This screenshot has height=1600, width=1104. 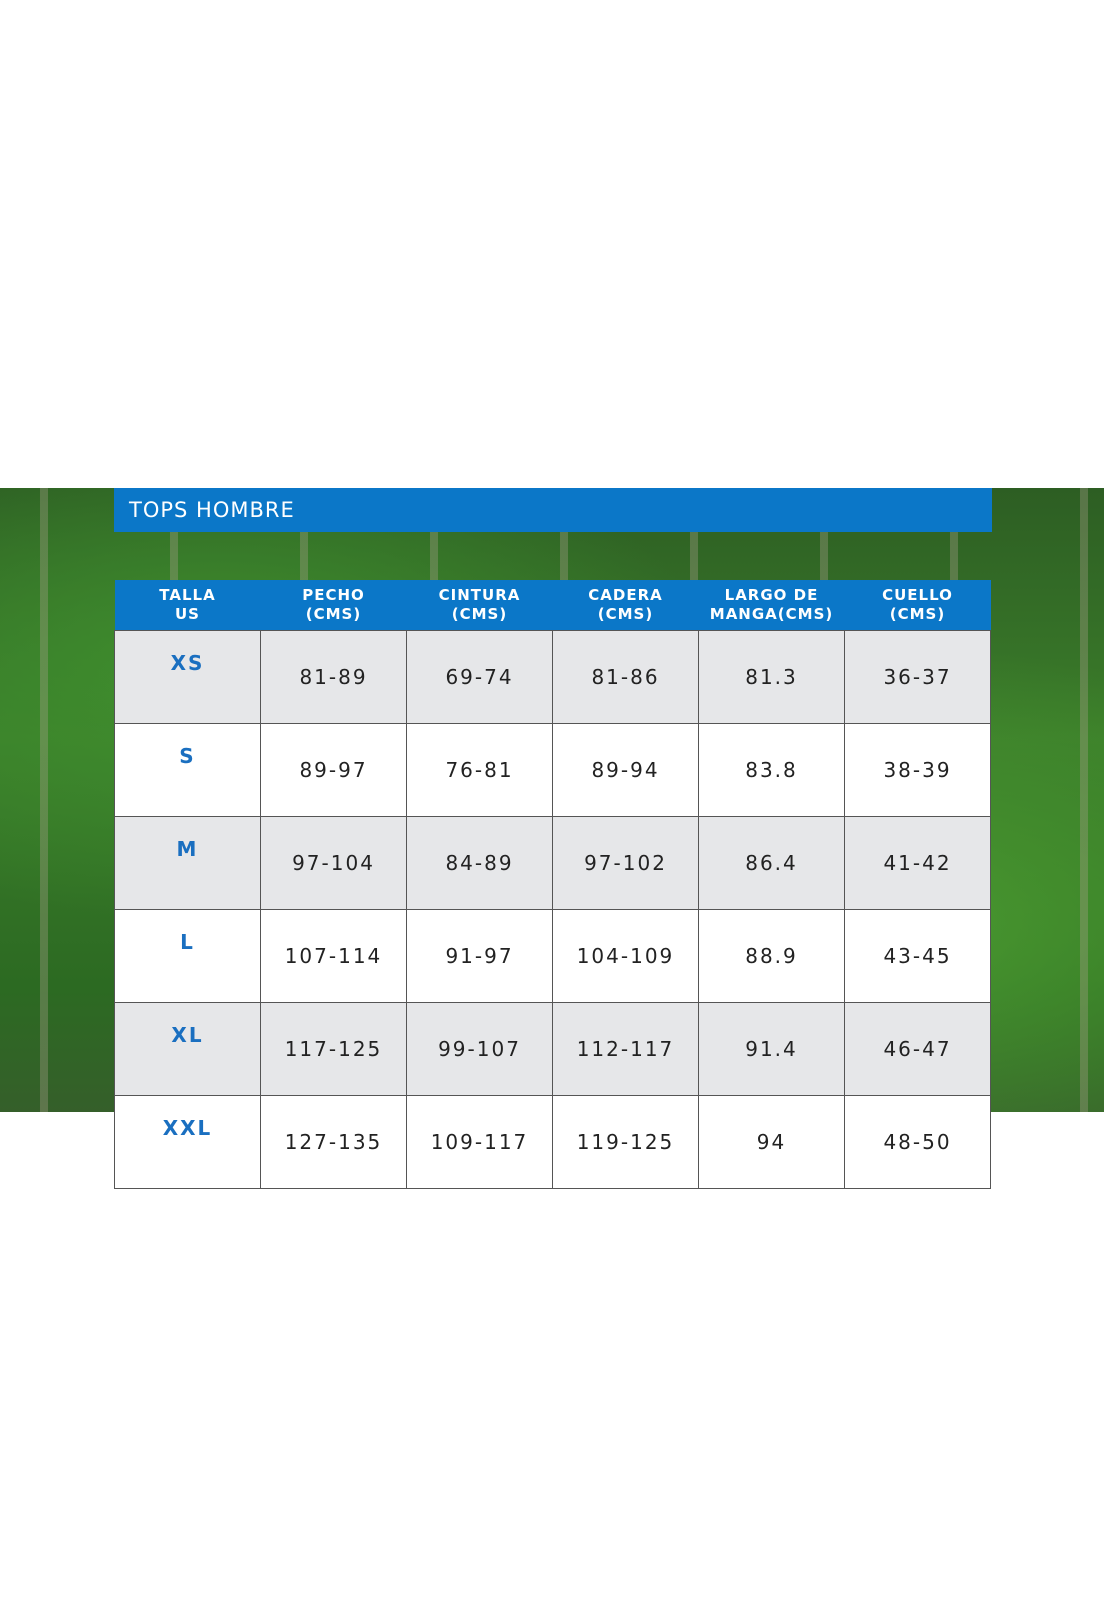 I want to click on measurement-cell: 97-102, so click(x=625, y=863).